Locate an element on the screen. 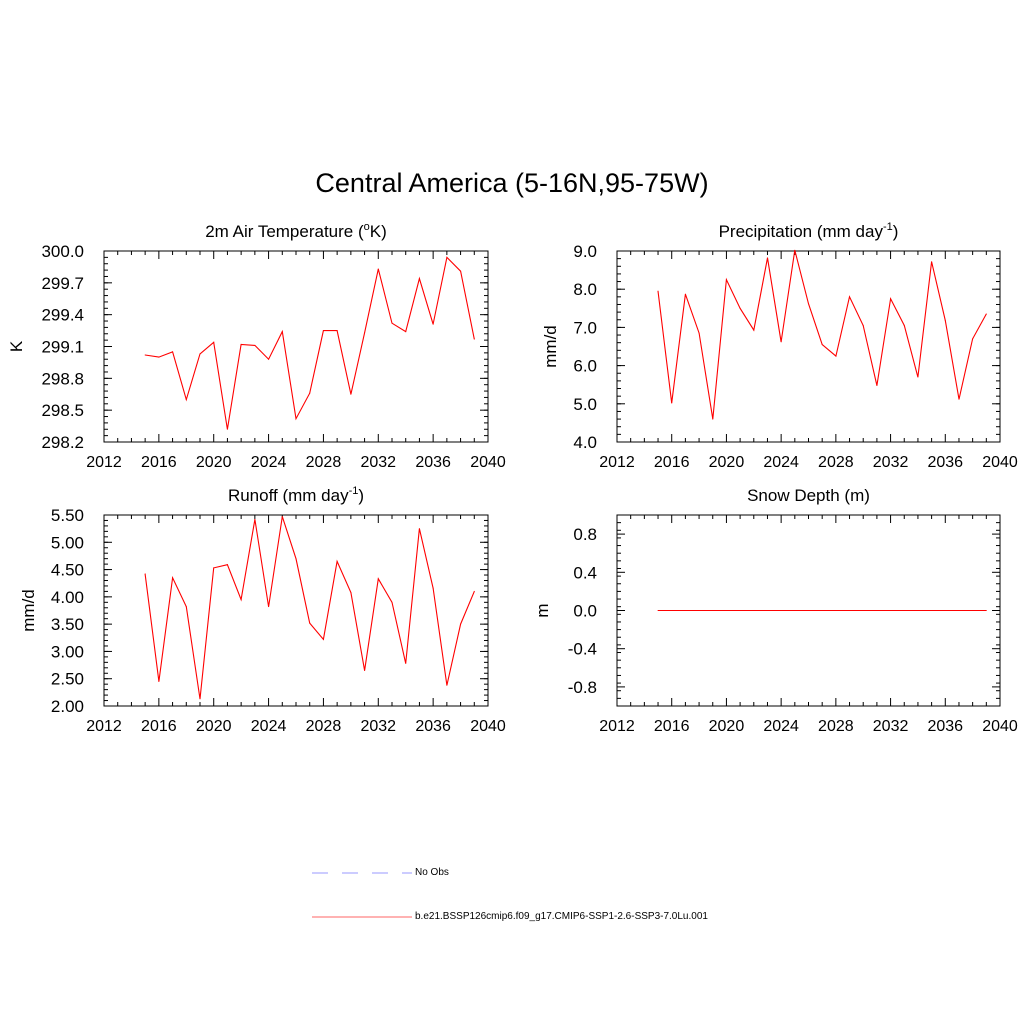 The width and height of the screenshot is (1024, 1024). panel-title: Runoff (mm day-1) is located at coordinates (296, 495).